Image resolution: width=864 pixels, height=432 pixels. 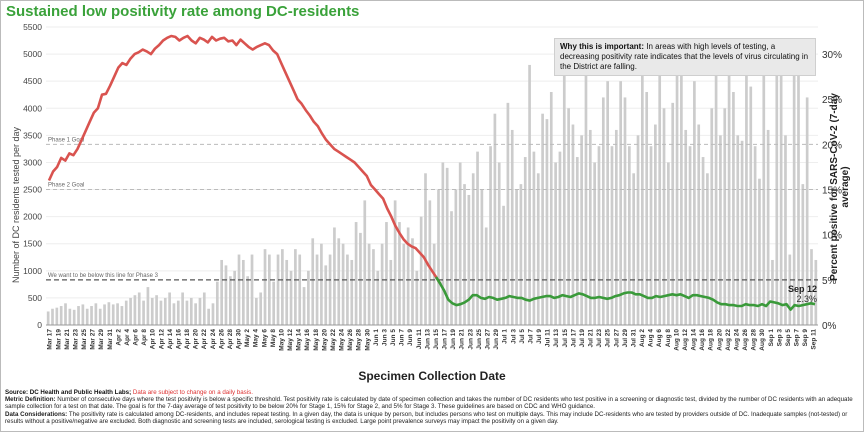 I want to click on x-tick-label: May 14, so click(x=299, y=340).